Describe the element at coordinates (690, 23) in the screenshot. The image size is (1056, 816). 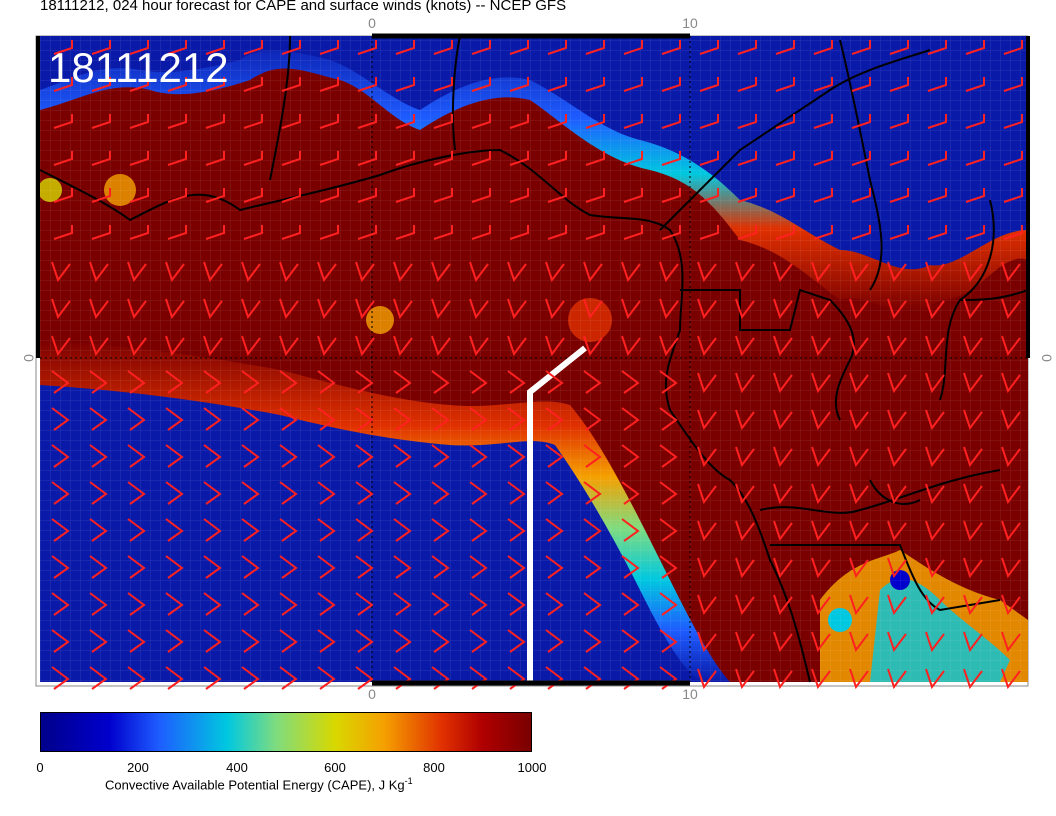
I see `top-tick-10: 10` at that location.